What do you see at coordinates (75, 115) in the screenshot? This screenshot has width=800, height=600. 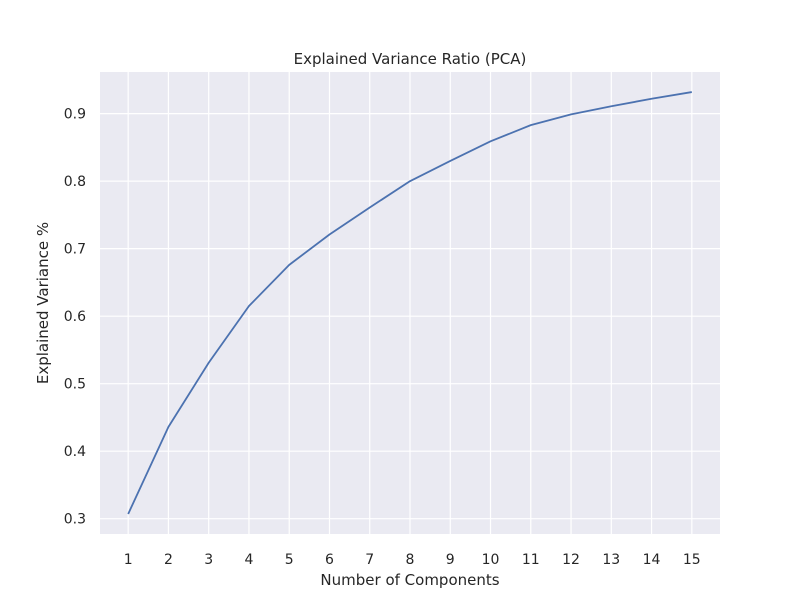 I see `y-tick-label: 0.9` at bounding box center [75, 115].